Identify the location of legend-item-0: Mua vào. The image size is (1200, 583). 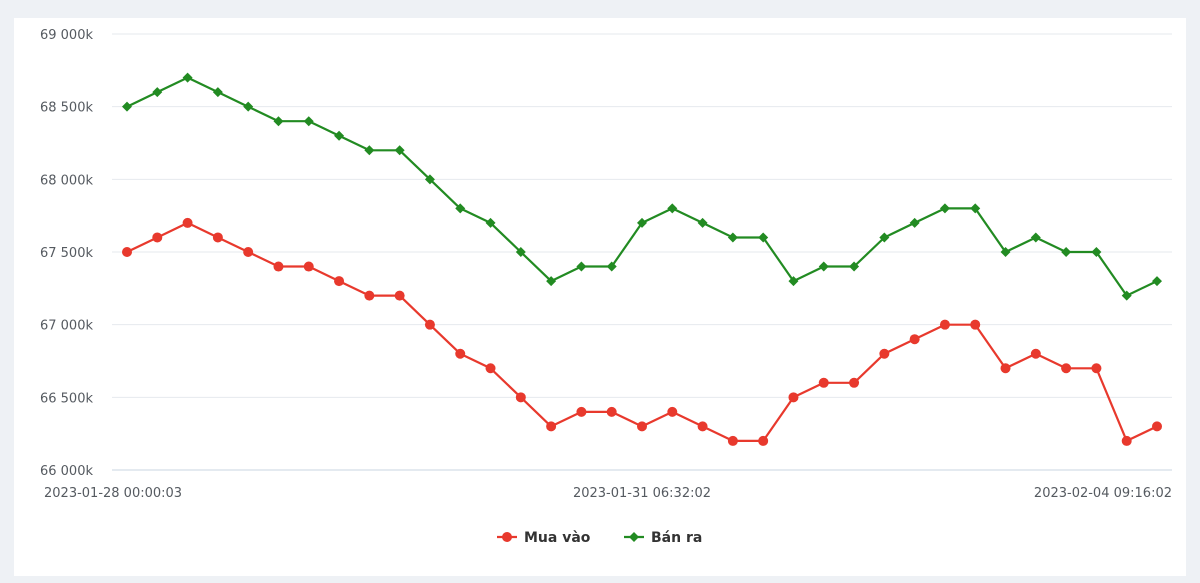
(544, 538).